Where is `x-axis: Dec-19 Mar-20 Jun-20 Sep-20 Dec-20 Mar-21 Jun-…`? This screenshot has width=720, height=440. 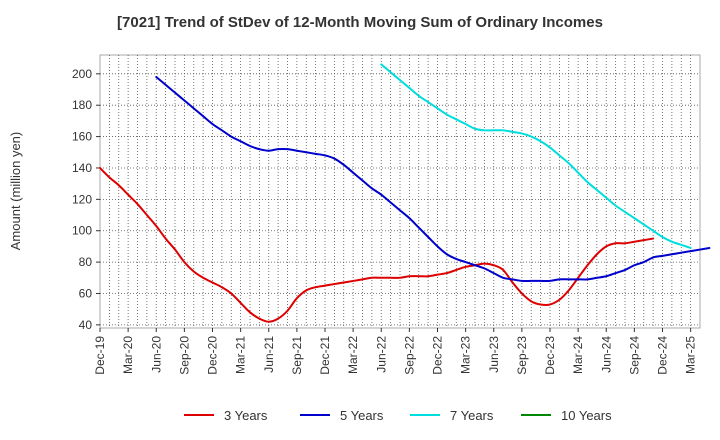
x-axis: Dec-19 Mar-20 Jun-20 Sep-20 Dec-20 Mar-21 Jun-… is located at coordinates (395, 351).